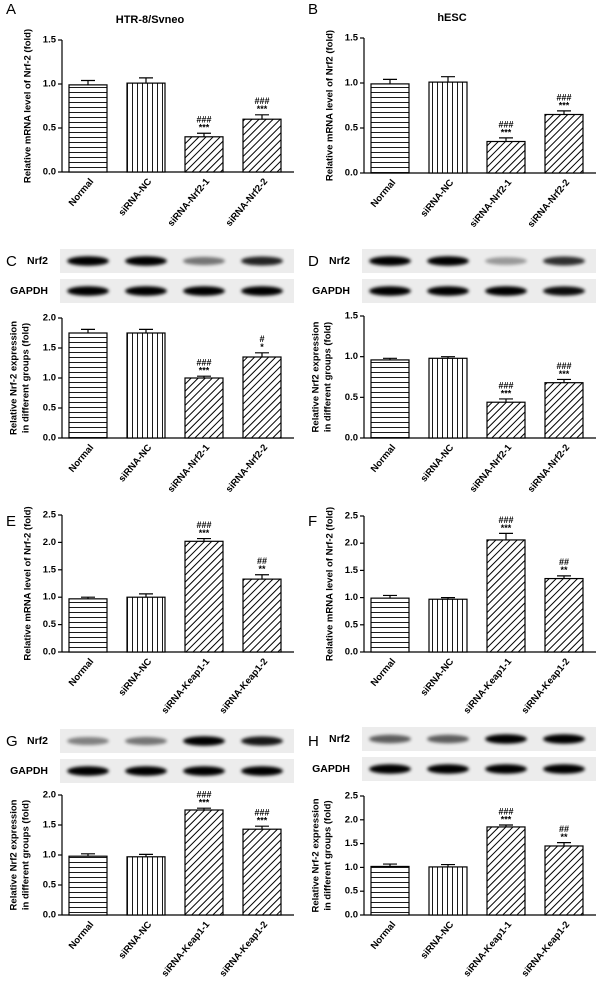 The width and height of the screenshot is (606, 984). I want to click on panel-letter: E, so click(11, 521).